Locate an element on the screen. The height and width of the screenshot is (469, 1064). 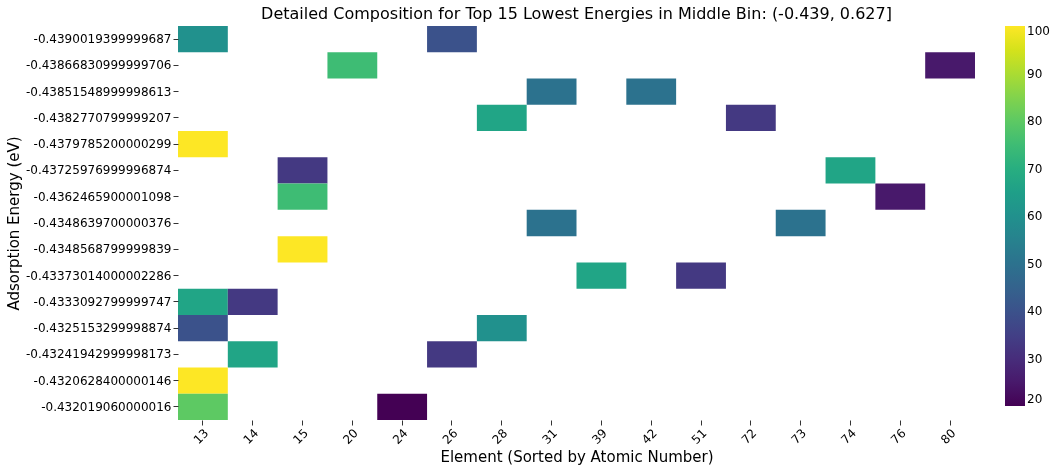
y-tick-label: -0.43241942999998173 is located at coordinates (98, 354).